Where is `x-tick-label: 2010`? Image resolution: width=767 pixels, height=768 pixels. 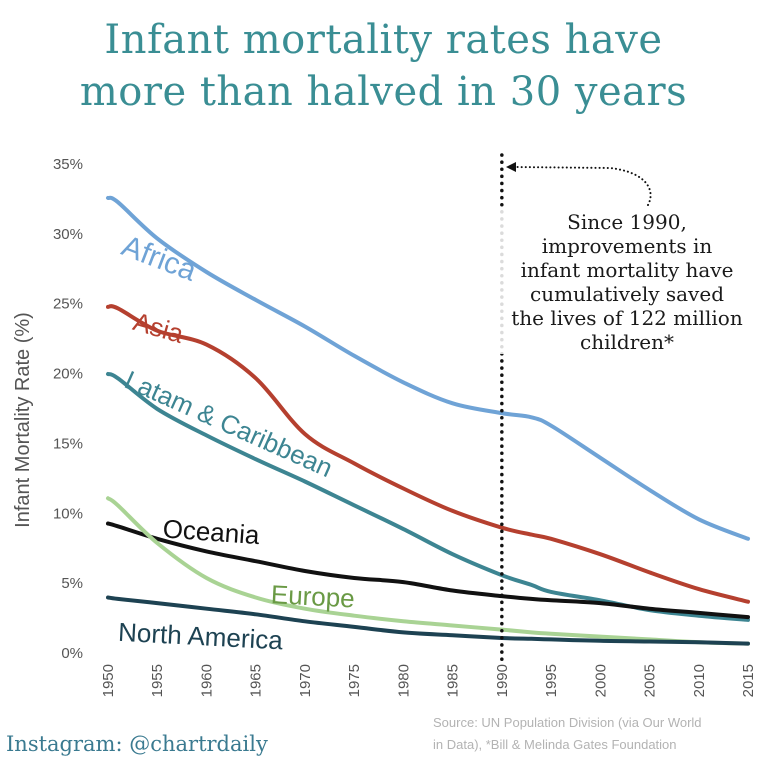
x-tick-label: 2010 is located at coordinates (699, 680).